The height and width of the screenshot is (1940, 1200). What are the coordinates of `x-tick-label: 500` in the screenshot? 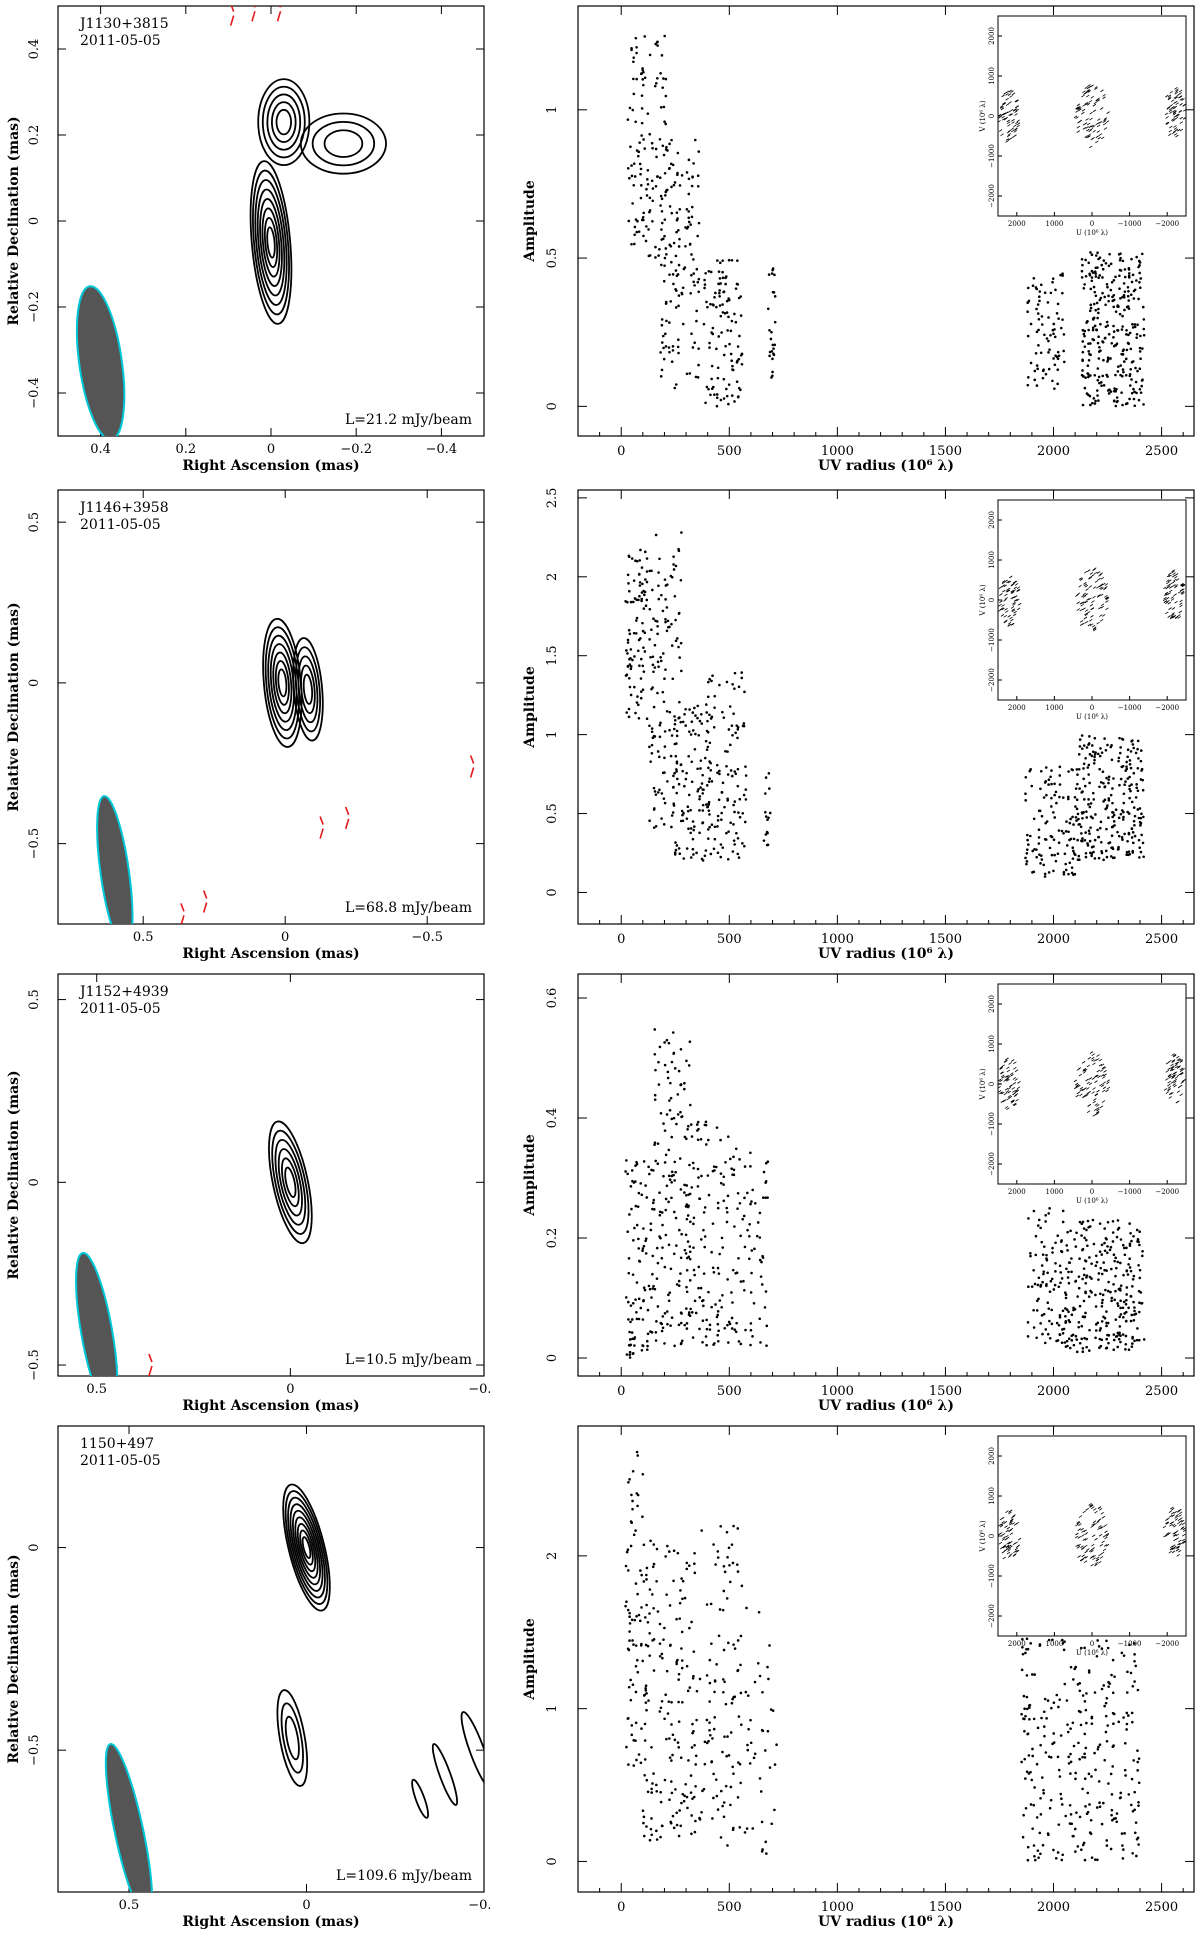 It's located at (729, 1391).